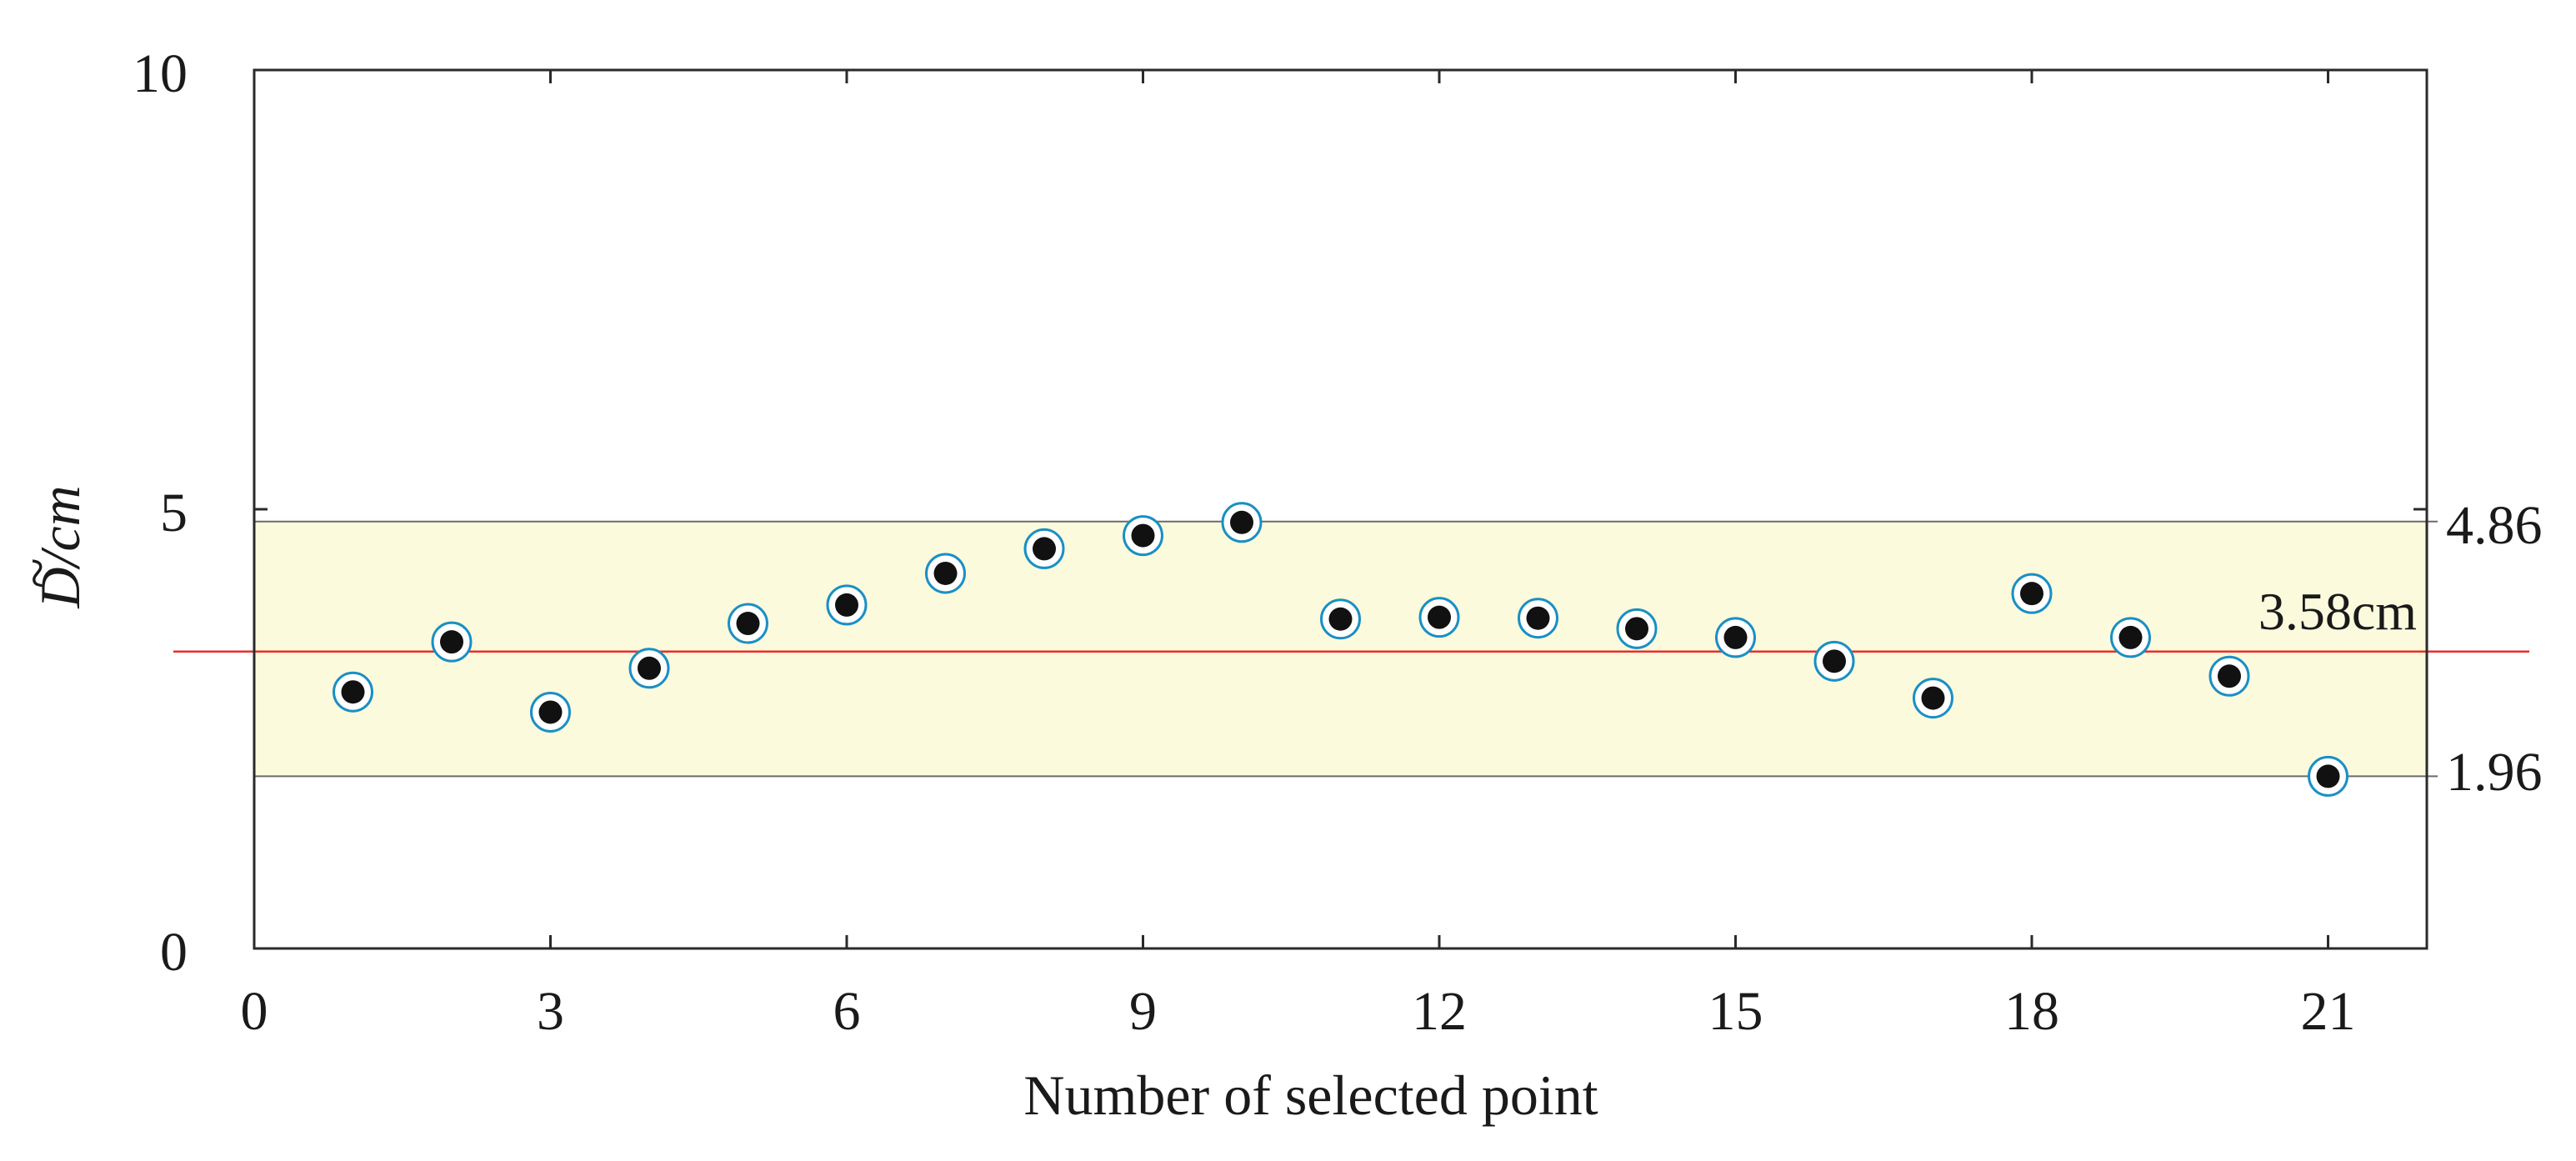  Describe the element at coordinates (1735, 1012) in the screenshot. I see `x-tick-label: 15` at that location.